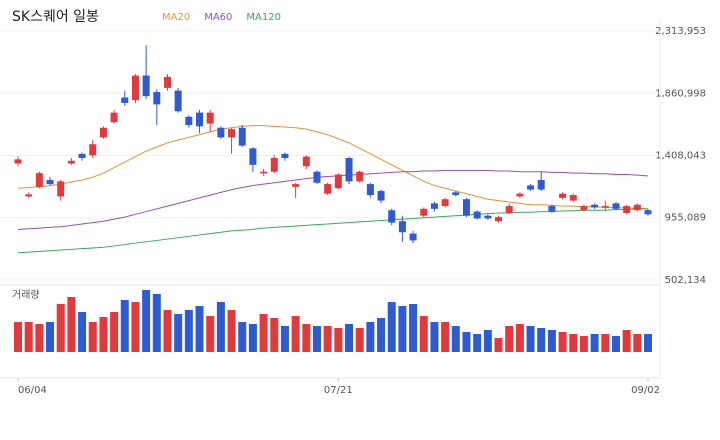 The image size is (720, 440). I want to click on legend-label: MA120, so click(263, 17).